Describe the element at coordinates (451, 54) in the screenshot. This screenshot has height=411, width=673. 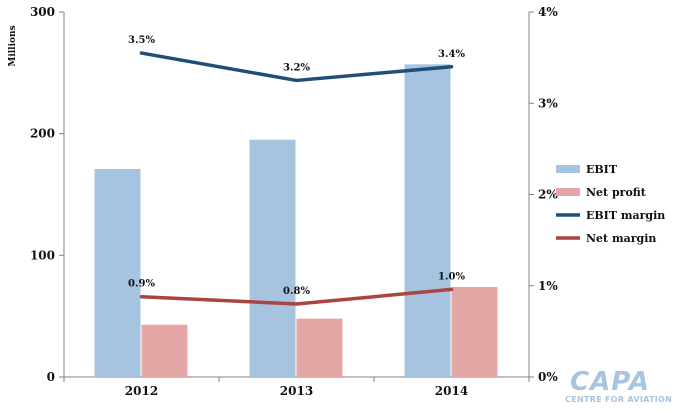
I see `data-label-ebit-margin: 3.4%` at that location.